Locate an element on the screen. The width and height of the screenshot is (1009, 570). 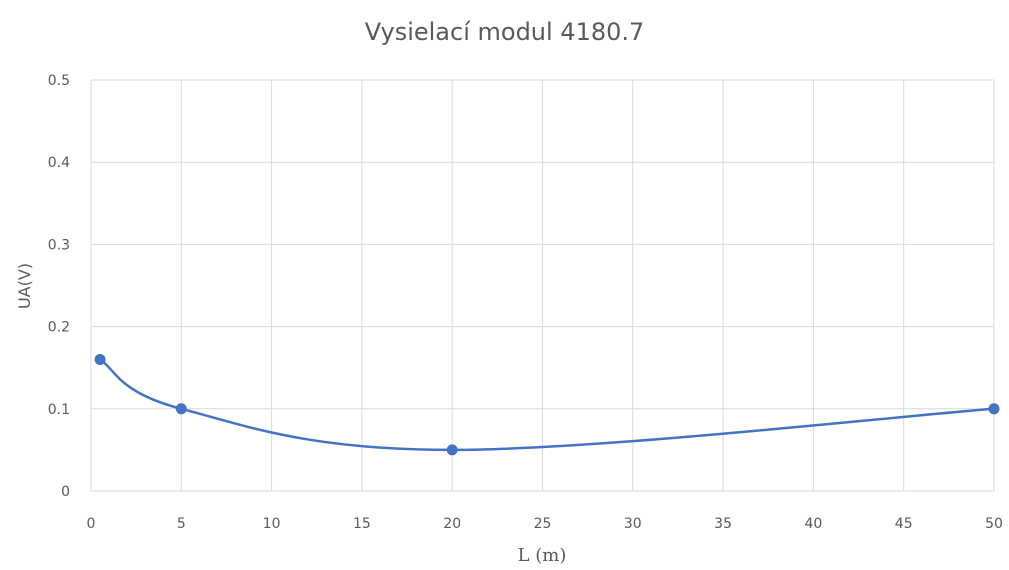
y-tick-label-5: 0.5 is located at coordinates (59, 81).